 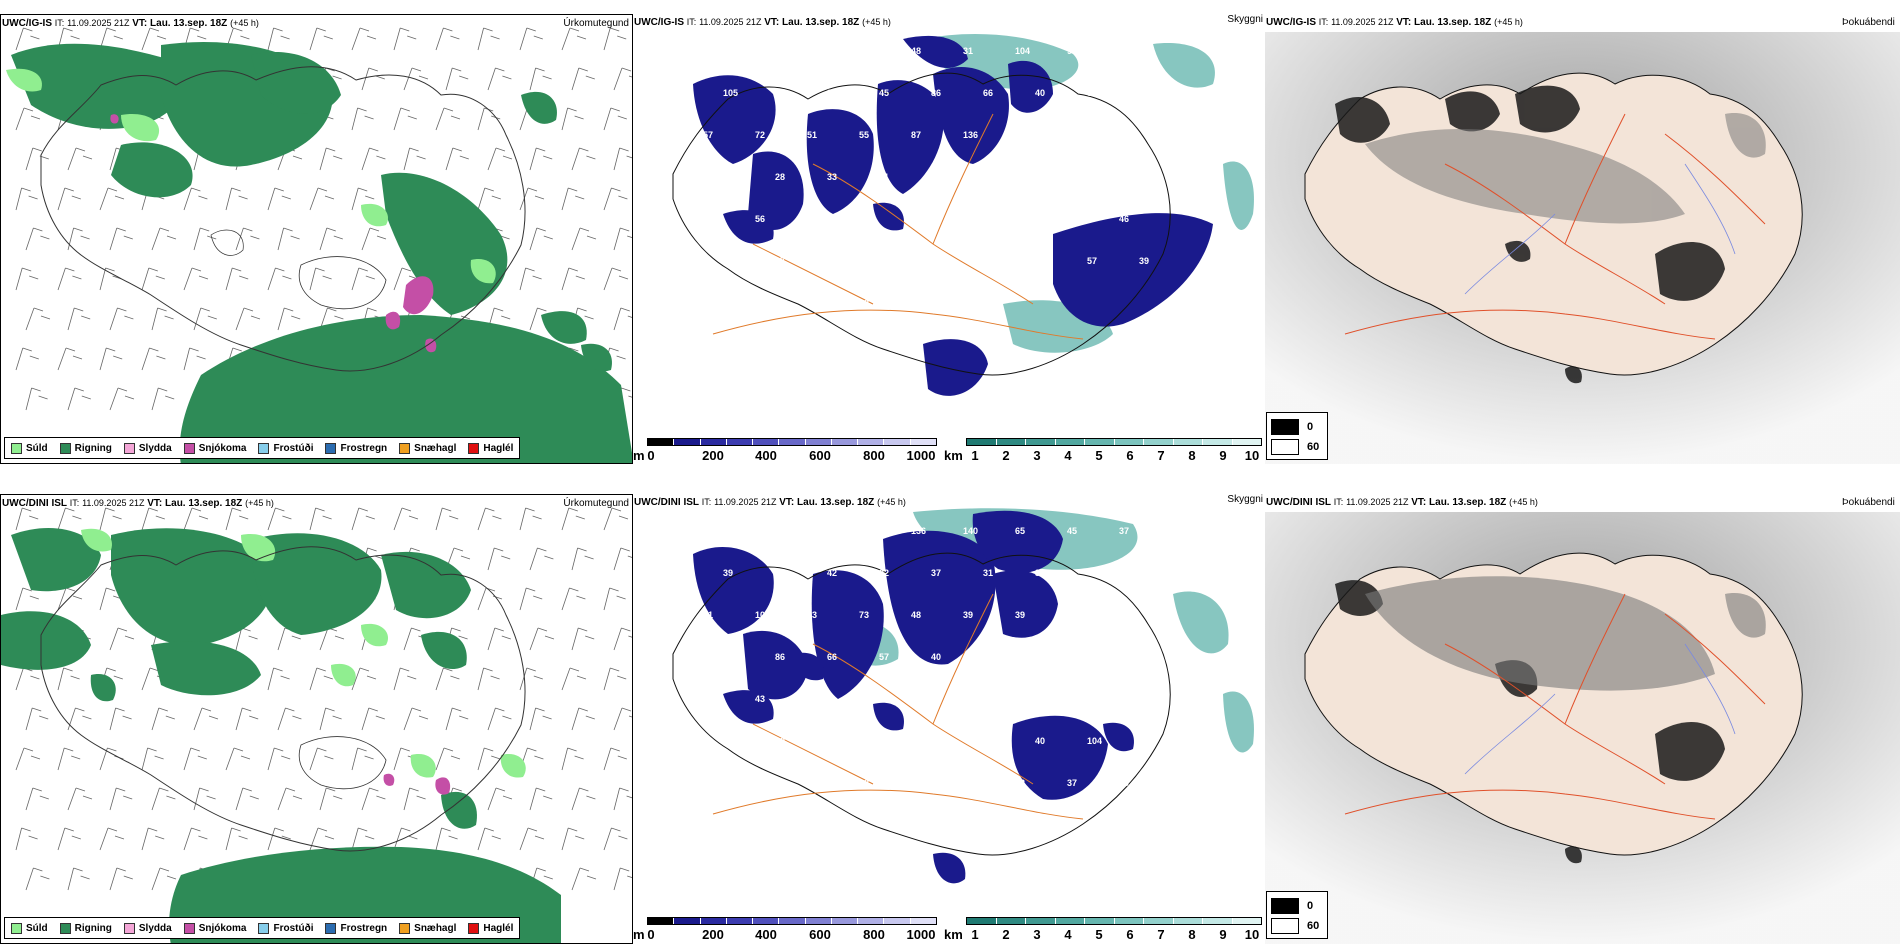 What do you see at coordinates (760, 51) in the screenshot?
I see `cloud-base-label: 93` at bounding box center [760, 51].